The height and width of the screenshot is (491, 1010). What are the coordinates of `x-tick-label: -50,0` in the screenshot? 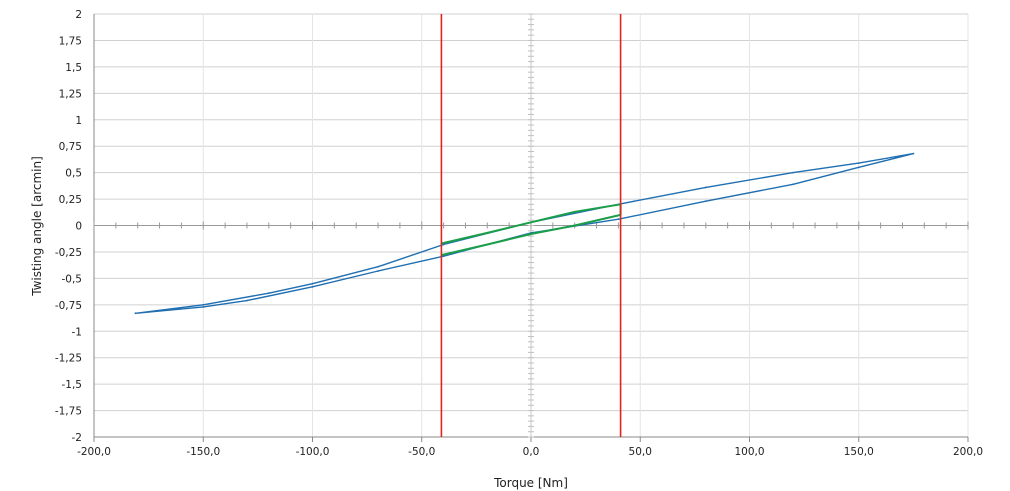 It's located at (421, 452).